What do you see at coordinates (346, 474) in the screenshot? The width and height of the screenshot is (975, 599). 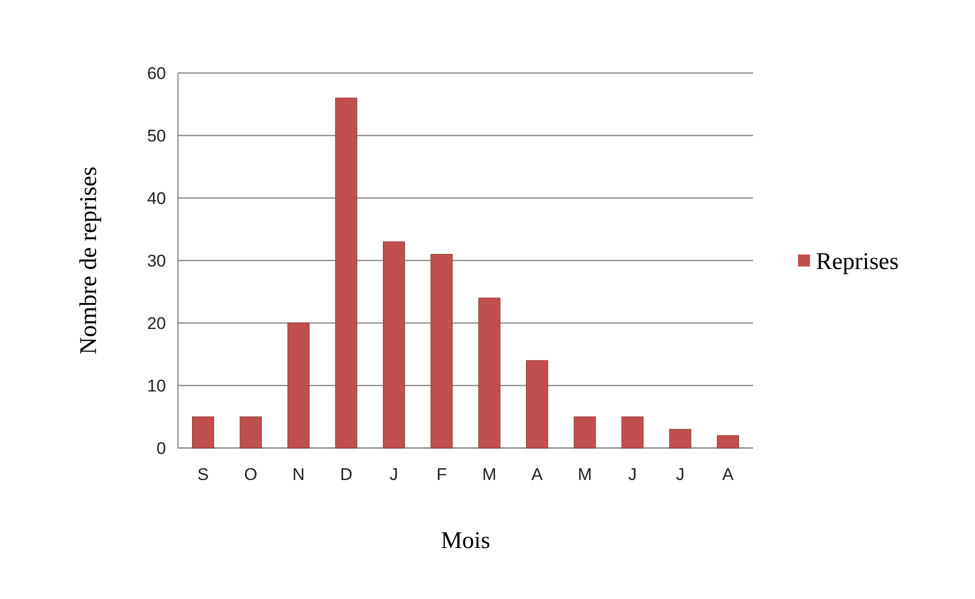 I see `x-tick-label: D` at bounding box center [346, 474].